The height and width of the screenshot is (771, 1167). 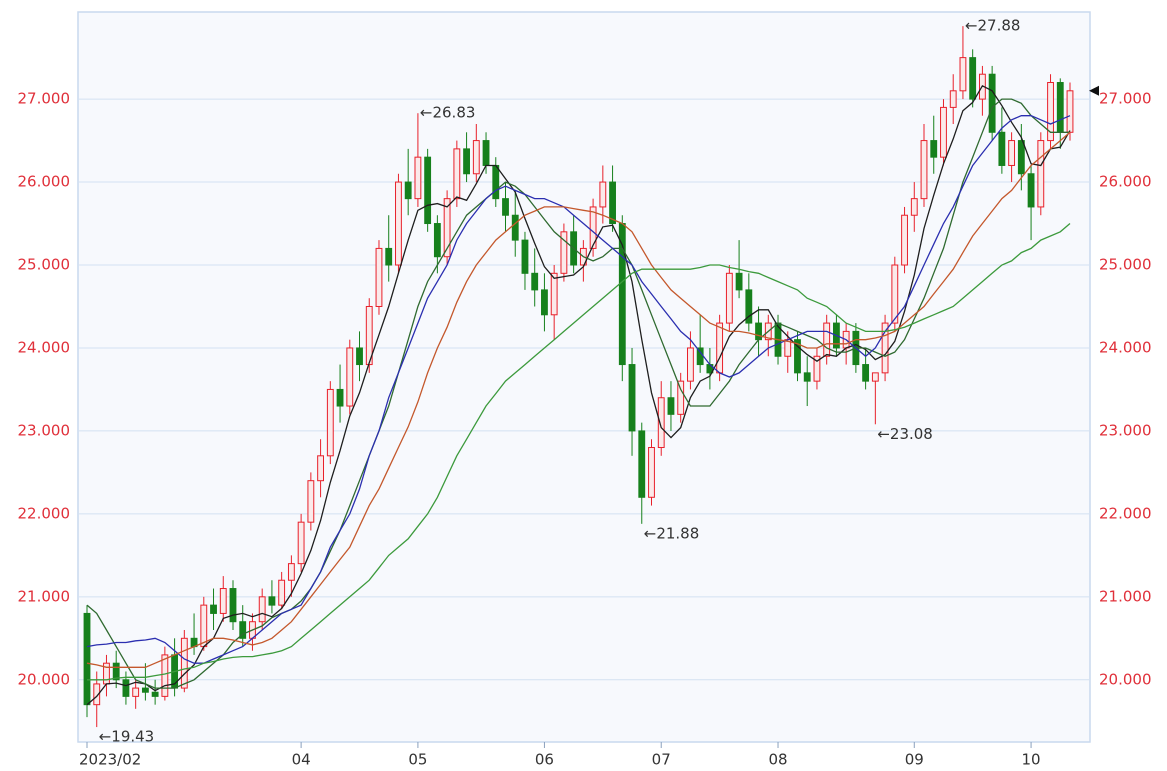 What do you see at coordinates (1125, 99) in the screenshot?
I see `y2-tick-label: 27.000` at bounding box center [1125, 99].